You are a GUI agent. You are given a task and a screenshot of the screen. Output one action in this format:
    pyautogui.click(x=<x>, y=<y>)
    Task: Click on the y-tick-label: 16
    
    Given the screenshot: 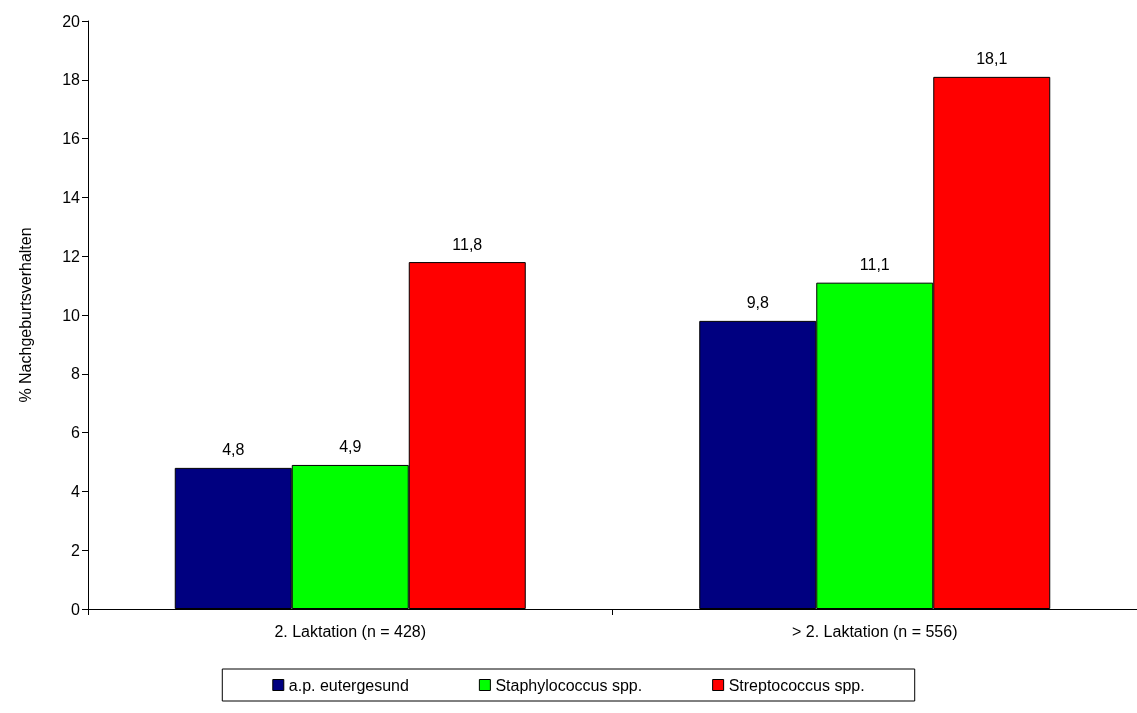 What is the action you would take?
    pyautogui.click(x=71, y=139)
    